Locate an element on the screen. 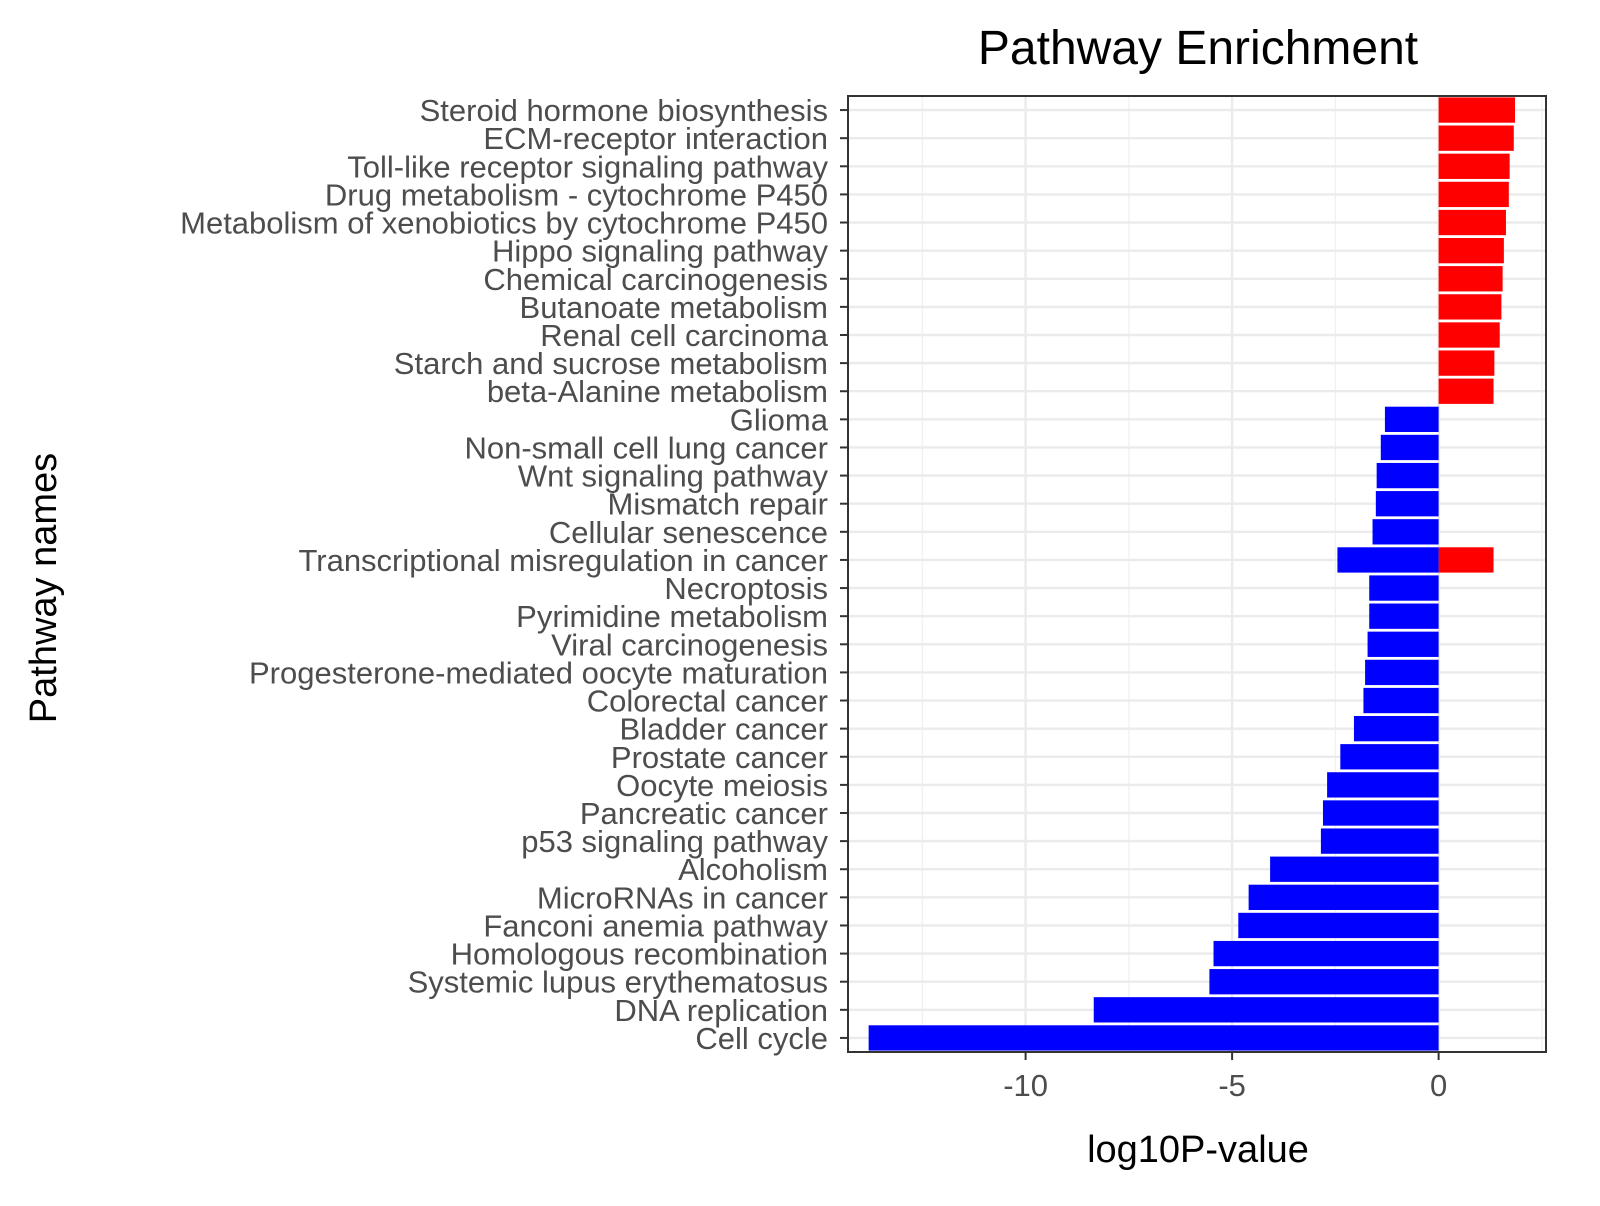 The height and width of the screenshot is (1206, 1600). y-tick-label: Chemical carcinogenesis is located at coordinates (655, 279).